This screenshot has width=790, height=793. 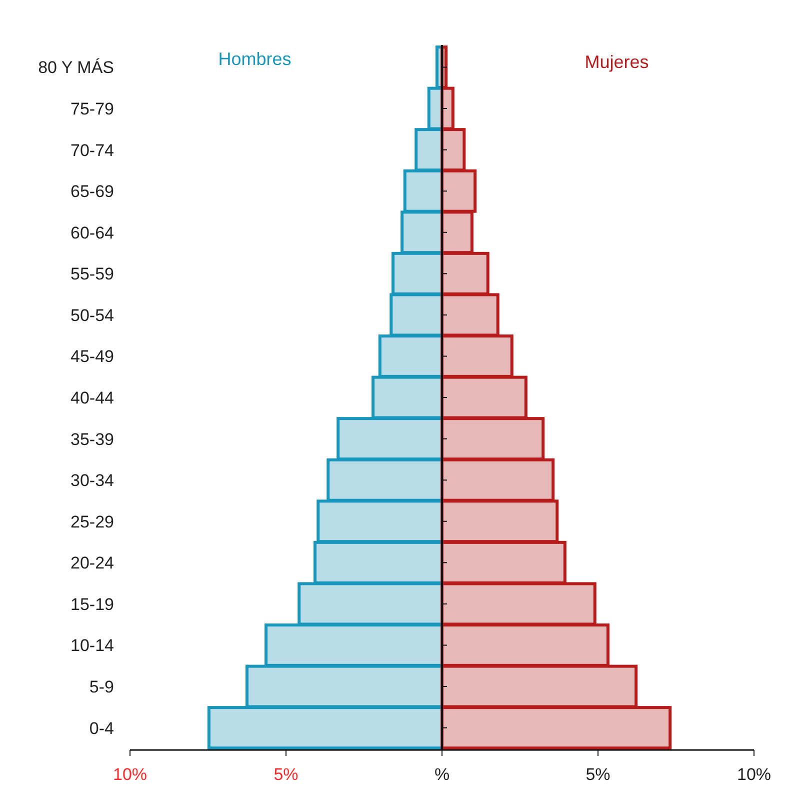 I want to click on text: Mujeres, so click(x=616, y=62).